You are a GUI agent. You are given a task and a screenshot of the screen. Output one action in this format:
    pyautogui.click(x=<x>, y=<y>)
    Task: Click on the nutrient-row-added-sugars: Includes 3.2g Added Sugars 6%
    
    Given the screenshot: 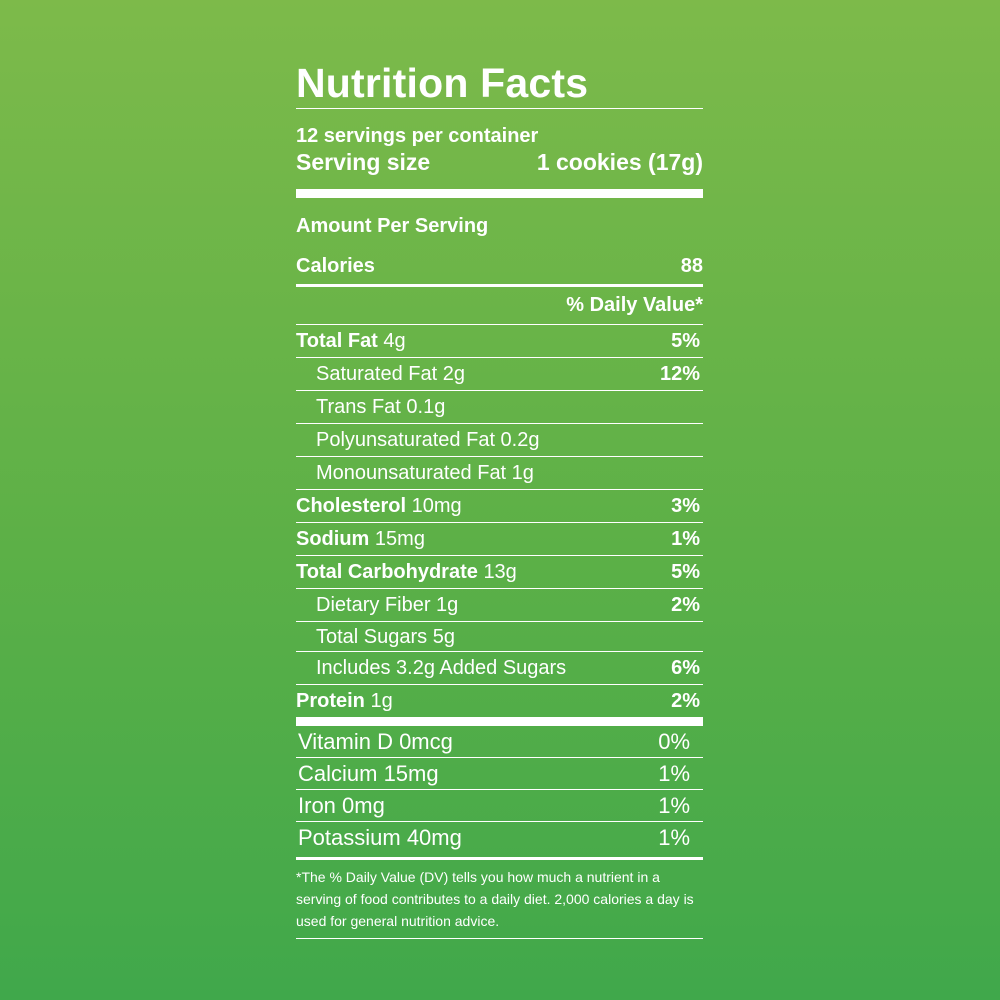 What is the action you would take?
    pyautogui.click(x=499, y=668)
    